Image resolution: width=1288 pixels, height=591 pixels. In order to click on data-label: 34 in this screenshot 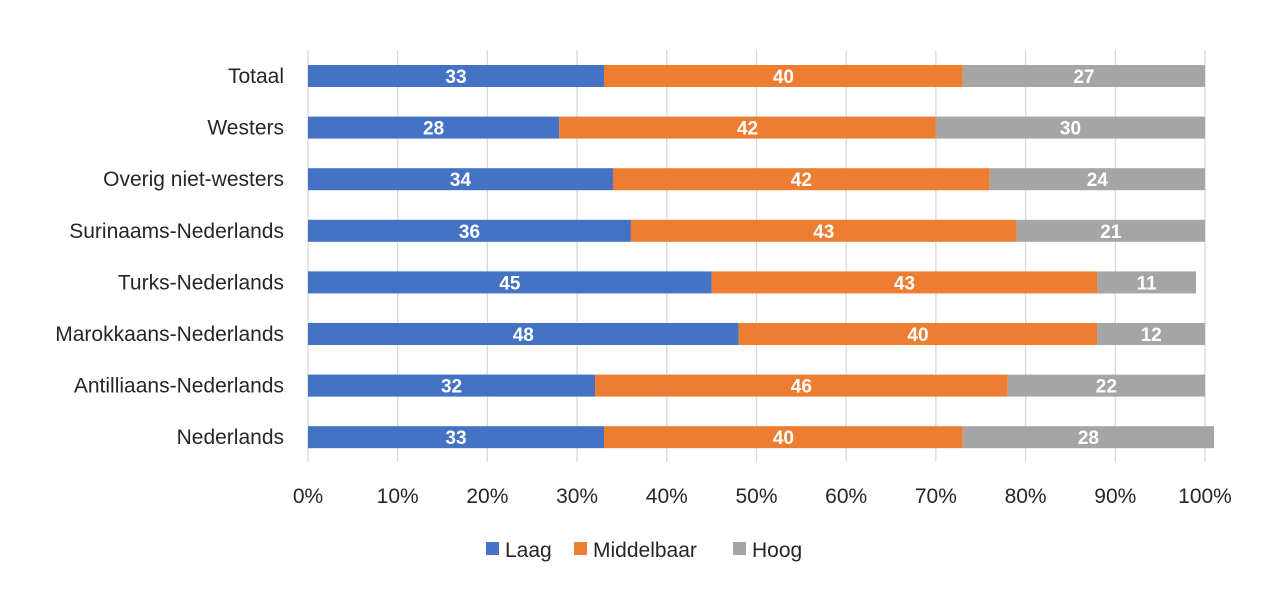, I will do `click(461, 180)`.